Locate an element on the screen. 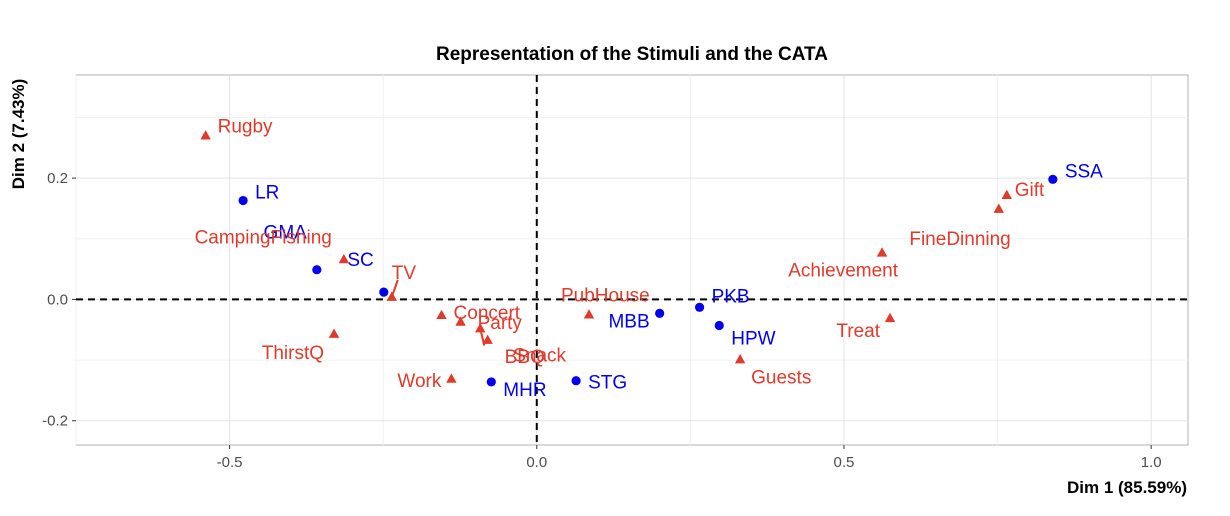 Image resolution: width=1230 pixels, height=516 pixels. cata-label: BBQ is located at coordinates (525, 357).